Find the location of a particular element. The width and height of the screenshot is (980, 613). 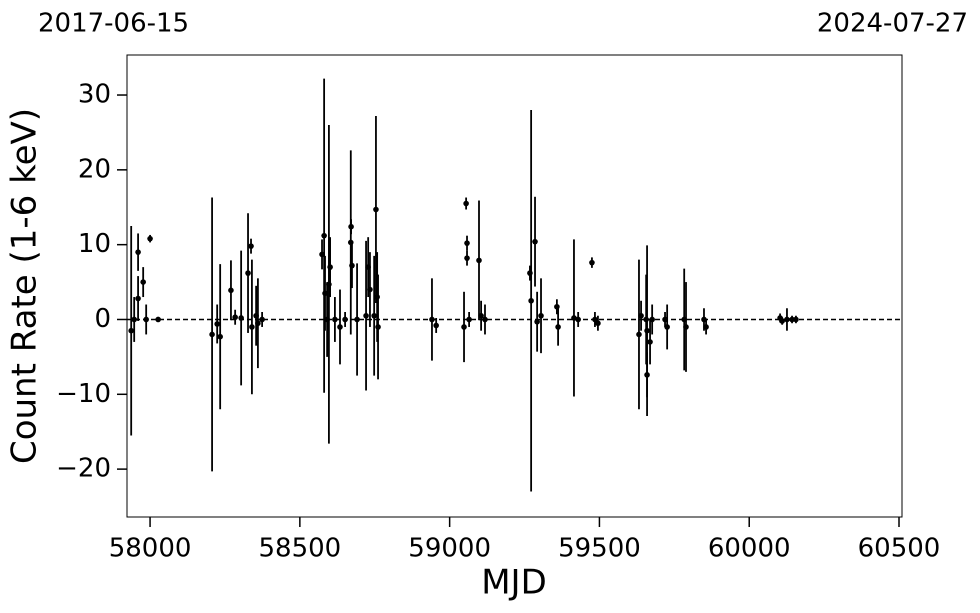

y-tick-label: −10 is located at coordinates (83, 394).